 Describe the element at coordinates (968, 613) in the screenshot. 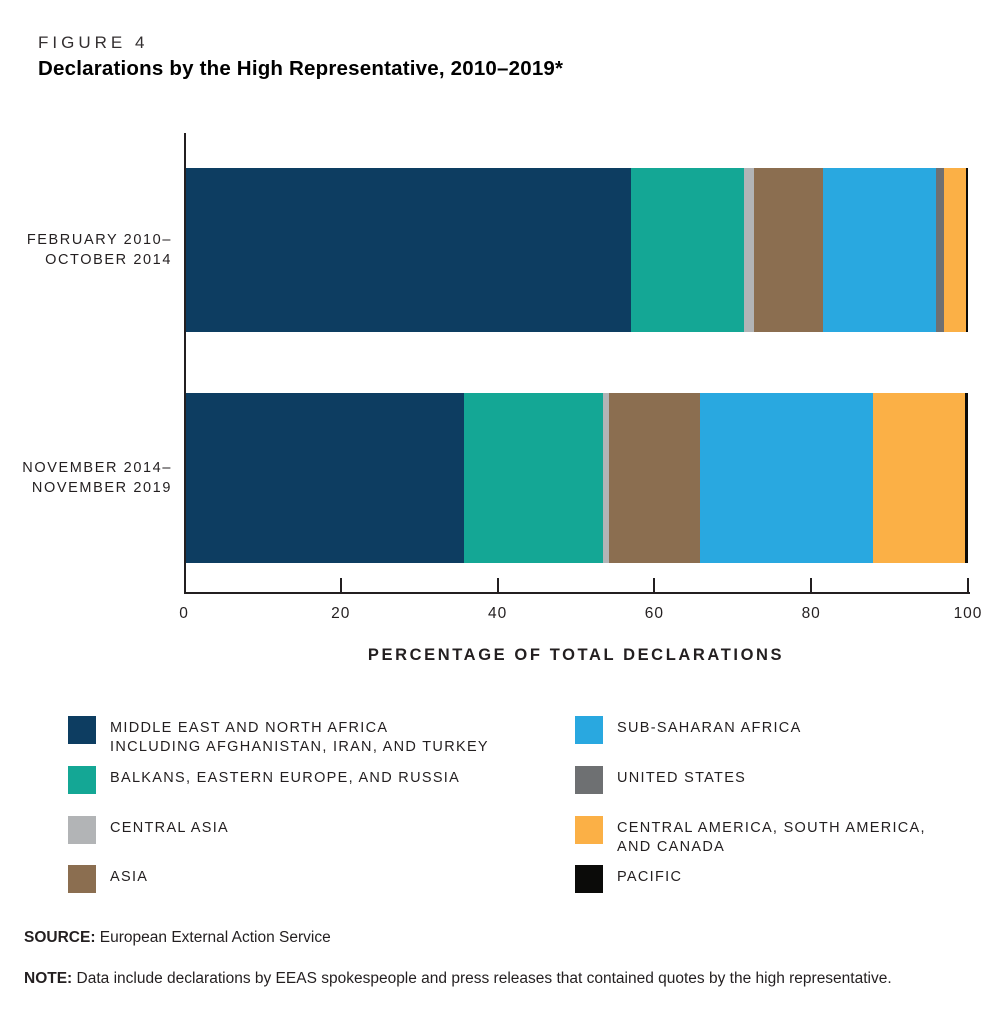

I see `x-axis-tick-label: 100` at that location.